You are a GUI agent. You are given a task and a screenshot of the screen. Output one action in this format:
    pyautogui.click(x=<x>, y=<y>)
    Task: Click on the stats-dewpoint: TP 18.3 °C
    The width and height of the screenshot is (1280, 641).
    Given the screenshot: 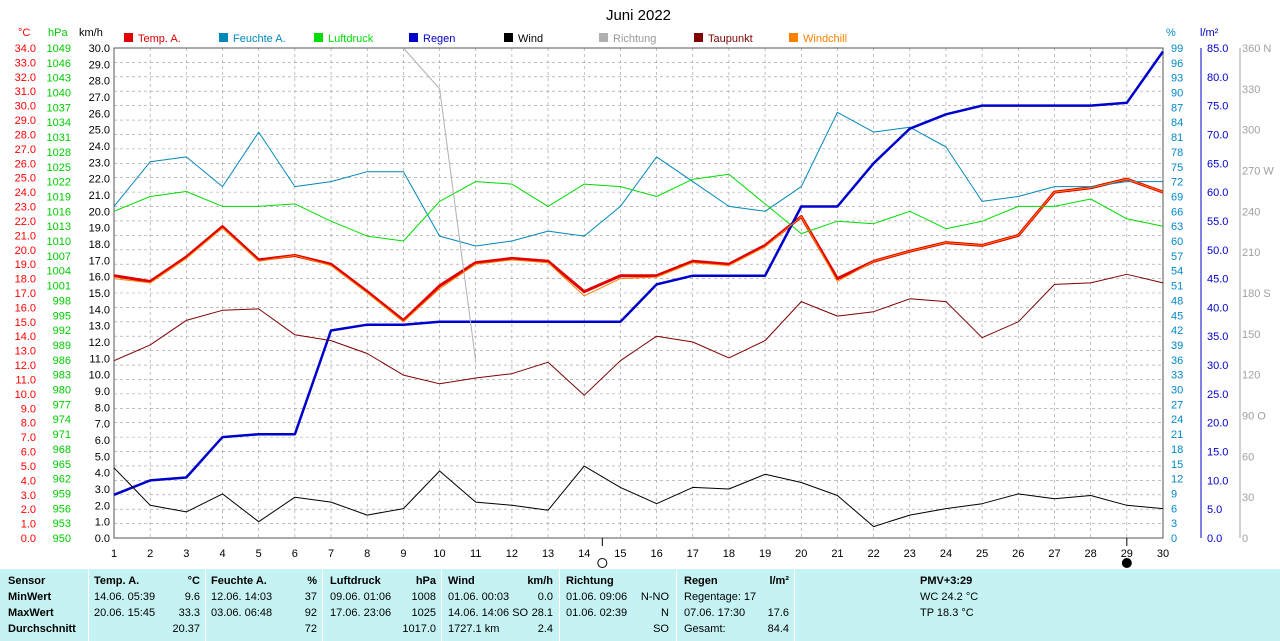 What is the action you would take?
    pyautogui.click(x=947, y=613)
    